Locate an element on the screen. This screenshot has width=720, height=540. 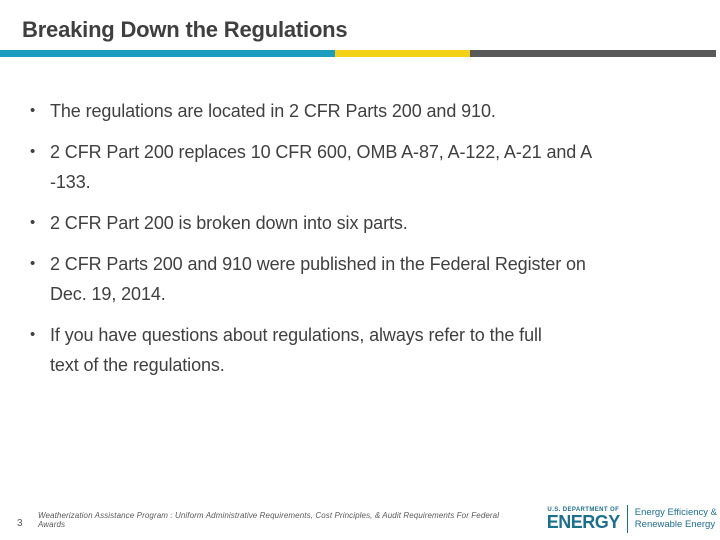
page-title: Breaking Down the Regulations is located at coordinates (185, 29).